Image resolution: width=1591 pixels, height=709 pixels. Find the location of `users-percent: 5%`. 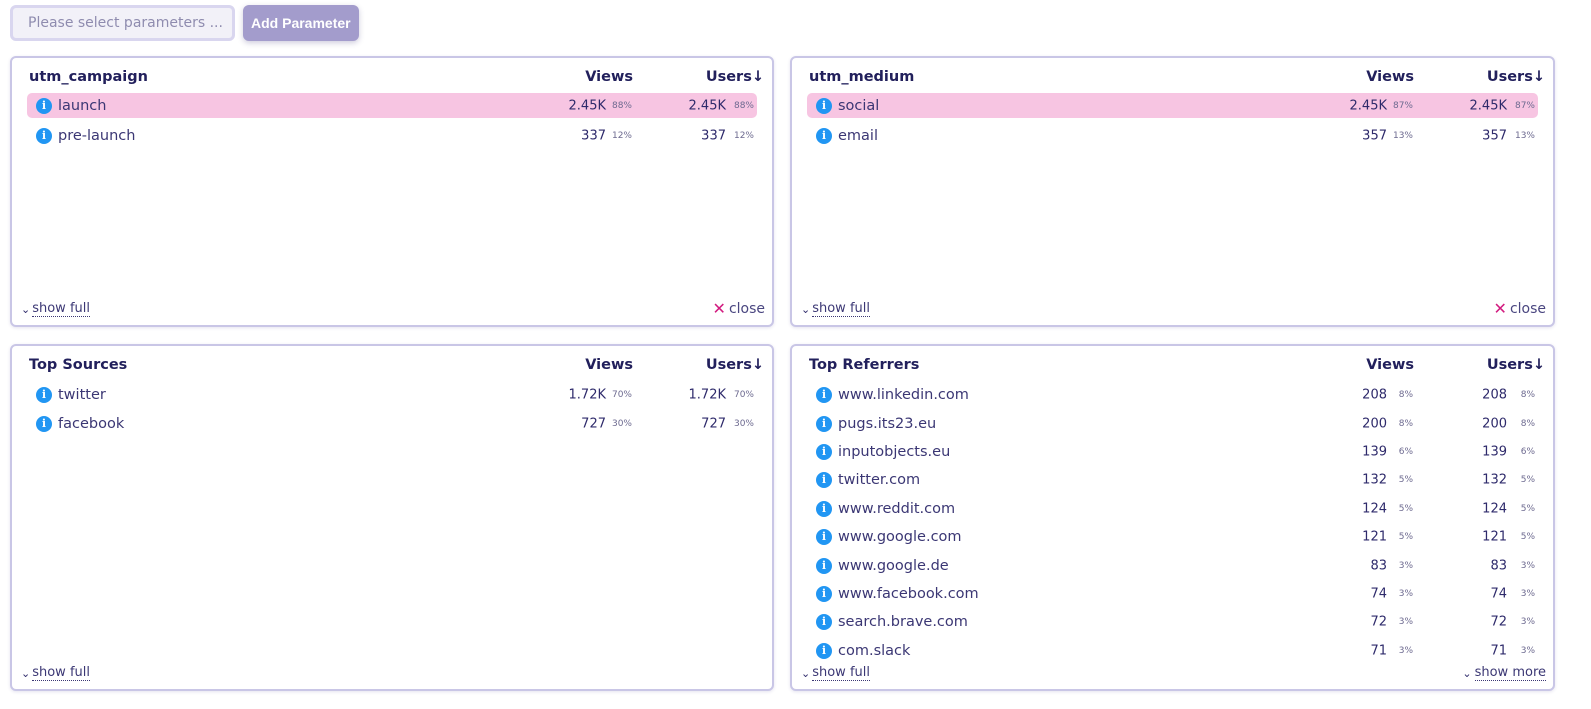

users-percent: 5% is located at coordinates (1527, 537).